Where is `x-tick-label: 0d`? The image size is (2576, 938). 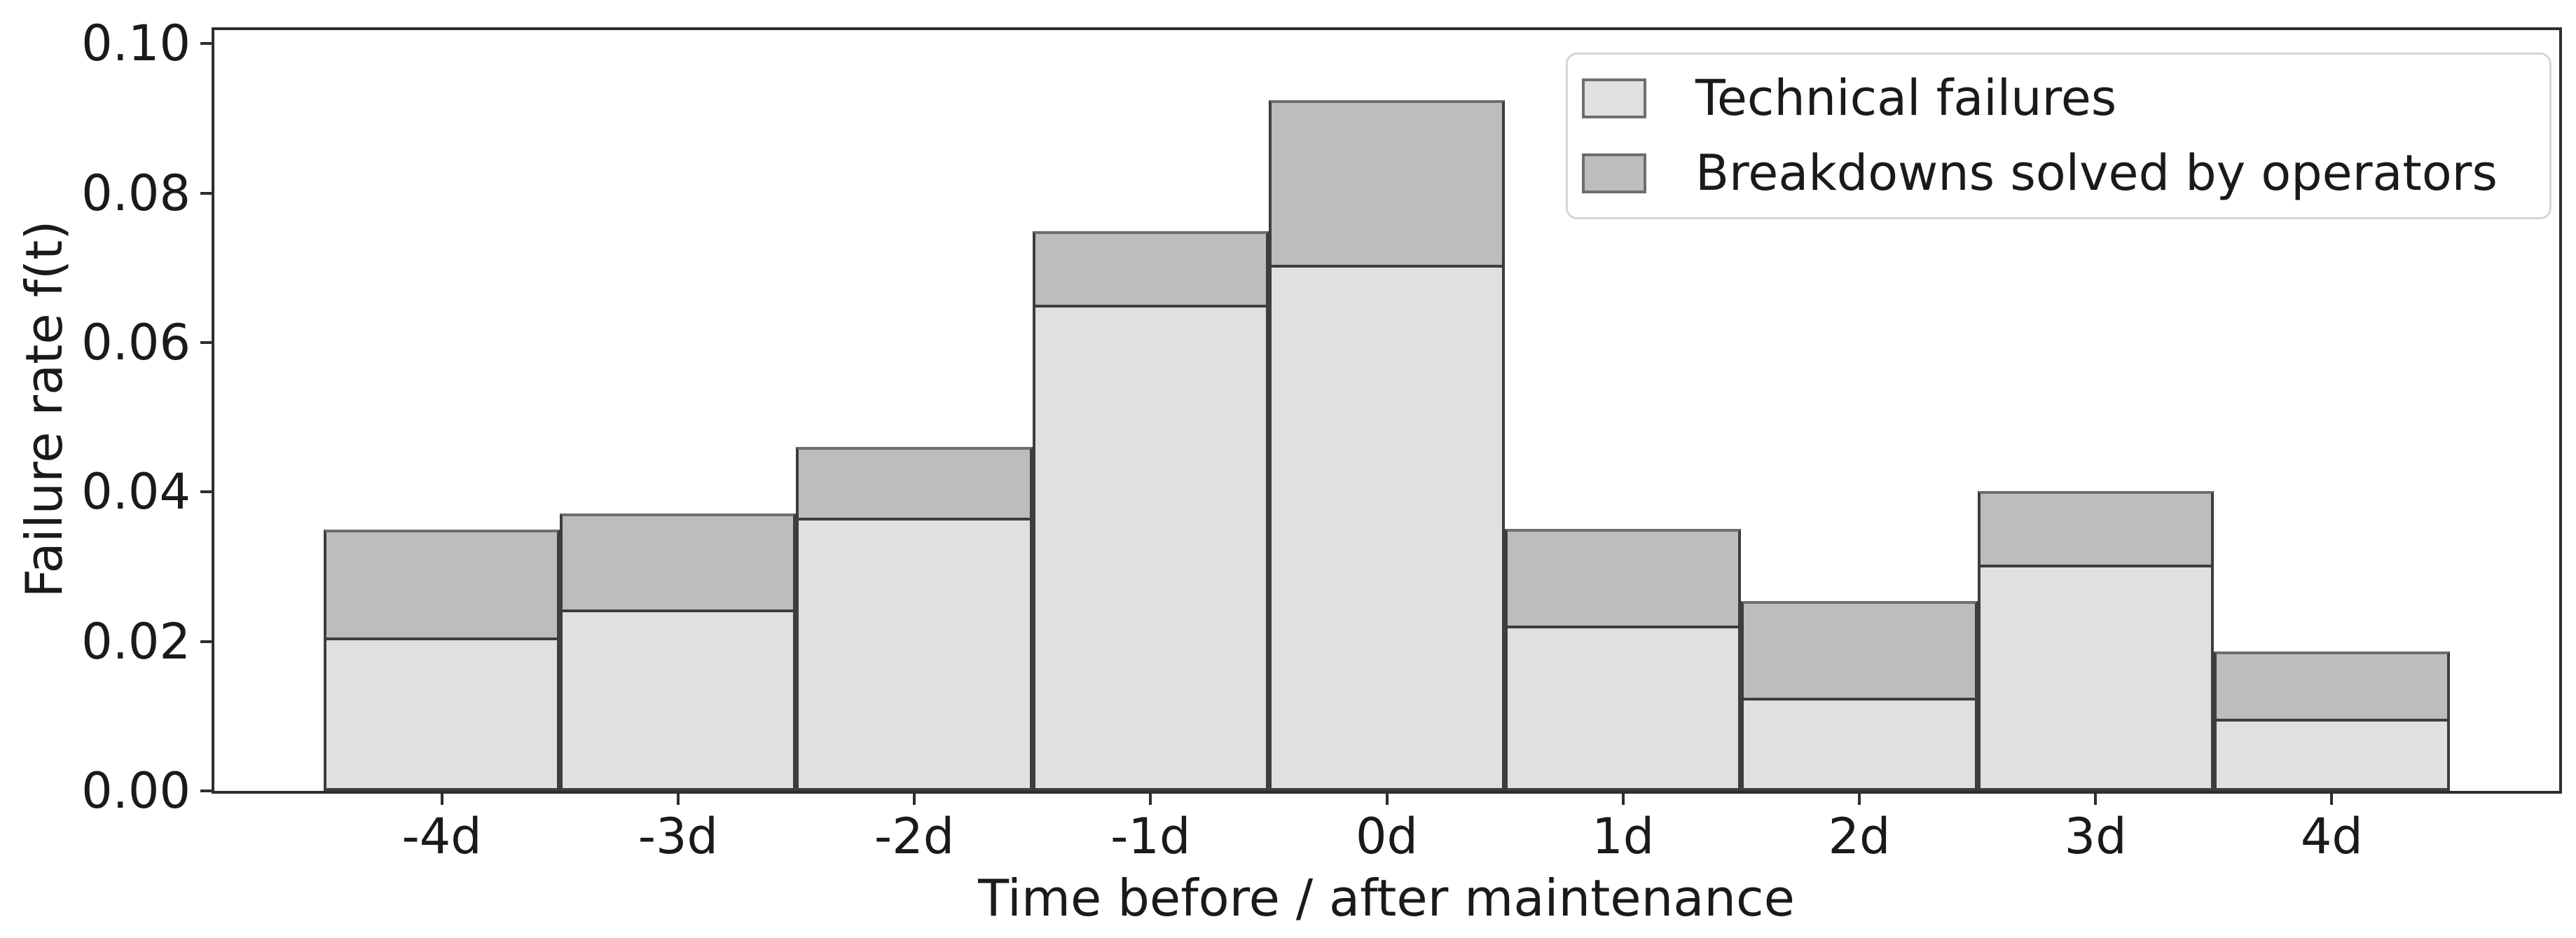
x-tick-label: 0d is located at coordinates (1387, 836).